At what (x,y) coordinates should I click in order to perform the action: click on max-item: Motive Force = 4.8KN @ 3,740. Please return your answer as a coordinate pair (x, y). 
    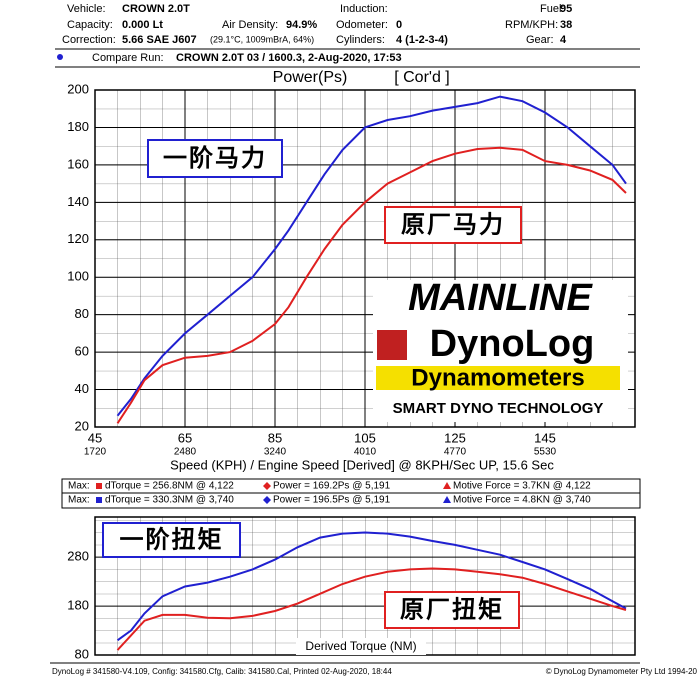
    Looking at the image, I should click on (522, 500).